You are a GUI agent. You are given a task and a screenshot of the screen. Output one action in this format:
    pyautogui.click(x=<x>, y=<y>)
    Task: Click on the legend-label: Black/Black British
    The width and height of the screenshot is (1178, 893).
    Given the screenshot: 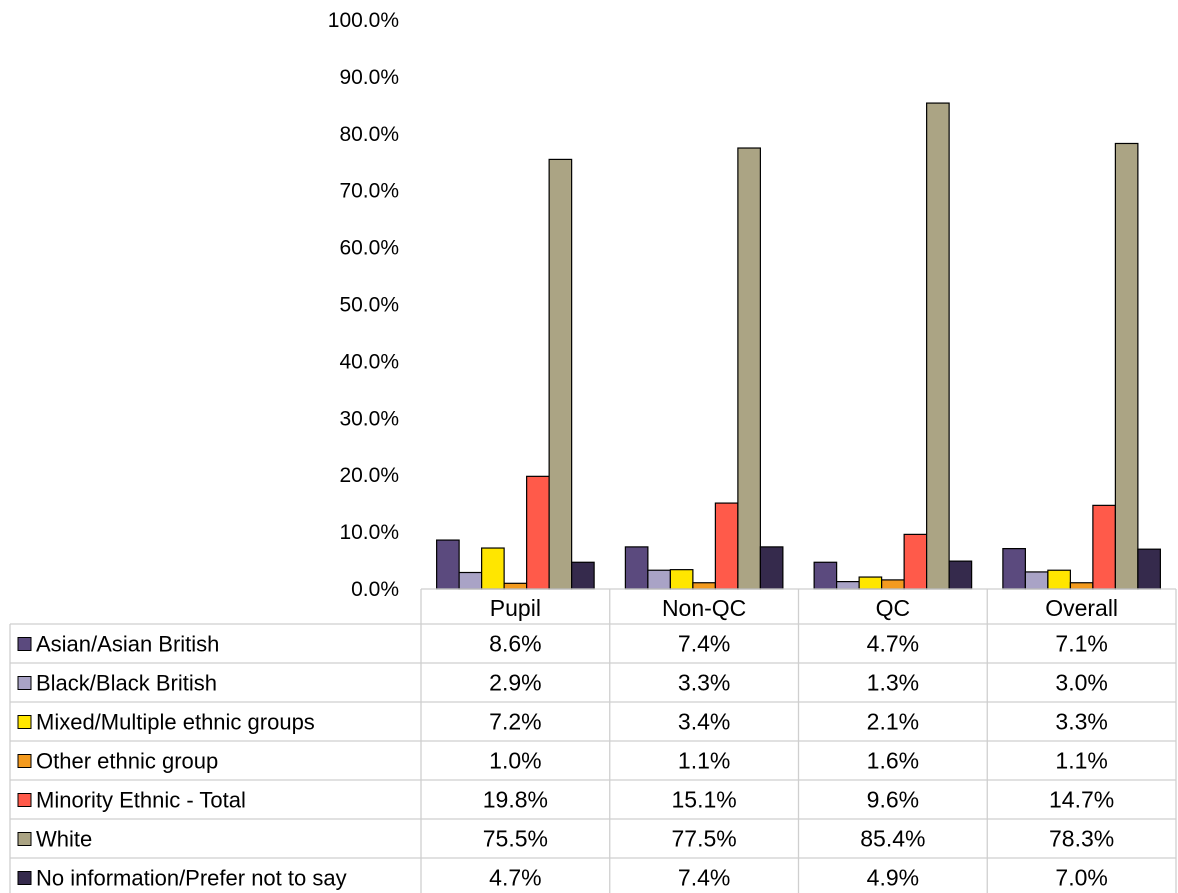 What is the action you would take?
    pyautogui.click(x=126, y=683)
    